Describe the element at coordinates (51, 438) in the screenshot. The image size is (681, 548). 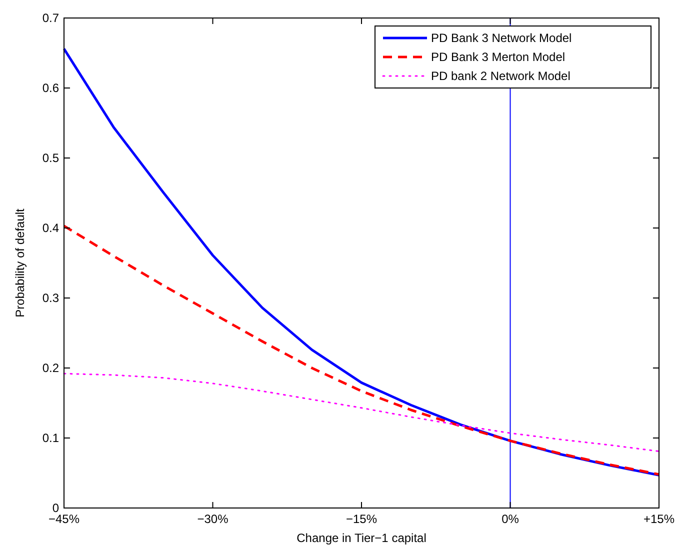
I see `y-tick-label: 0.1` at that location.